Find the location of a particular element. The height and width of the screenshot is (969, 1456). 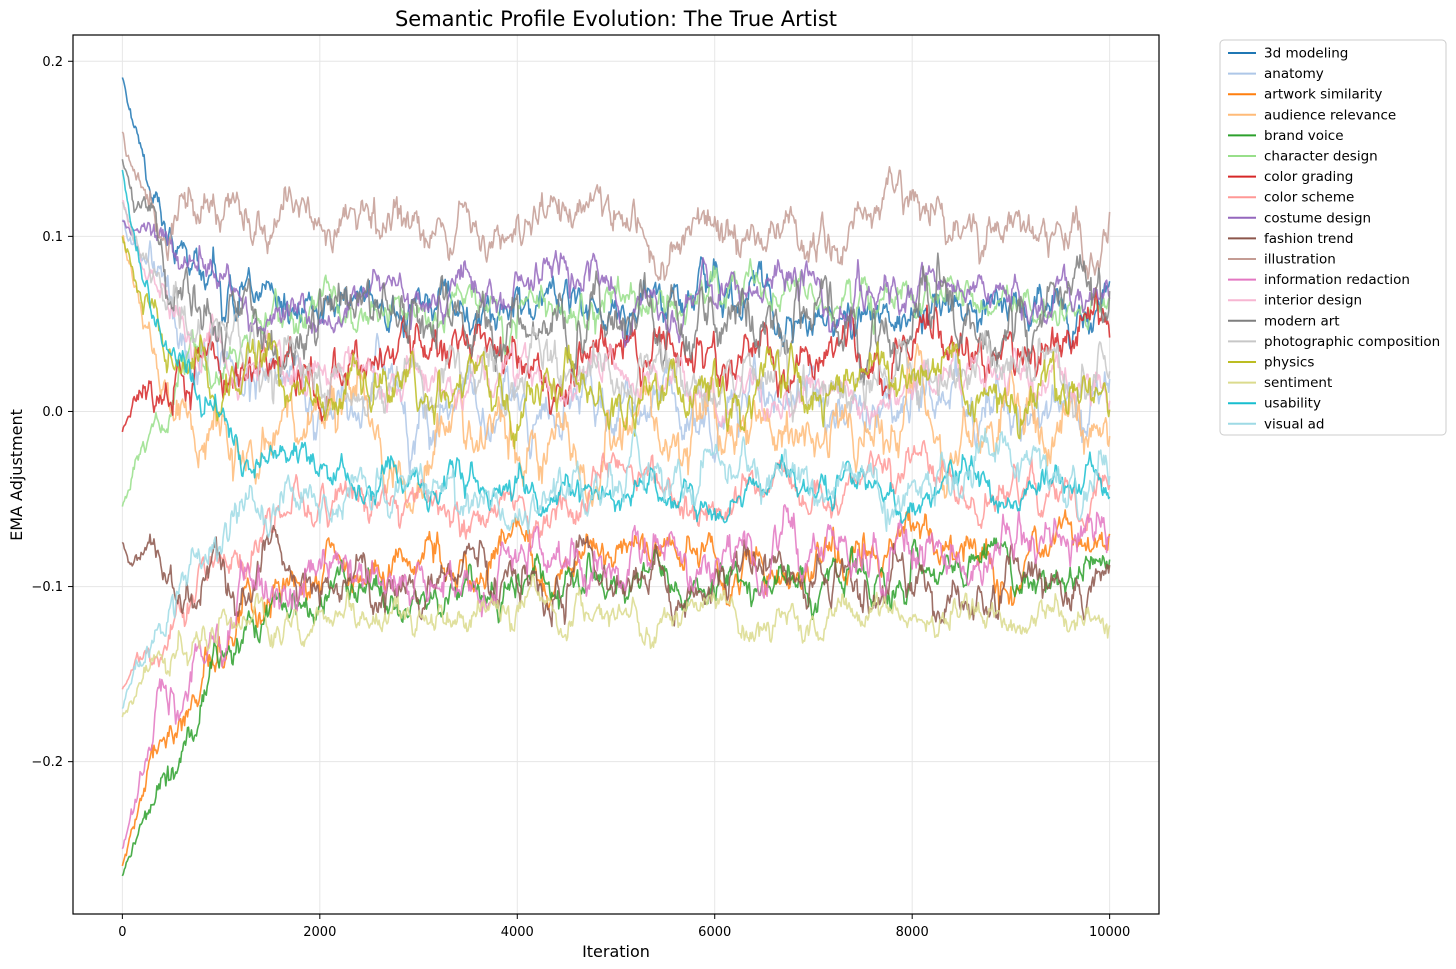

y-tick-label: −0.1 is located at coordinates (47, 587).